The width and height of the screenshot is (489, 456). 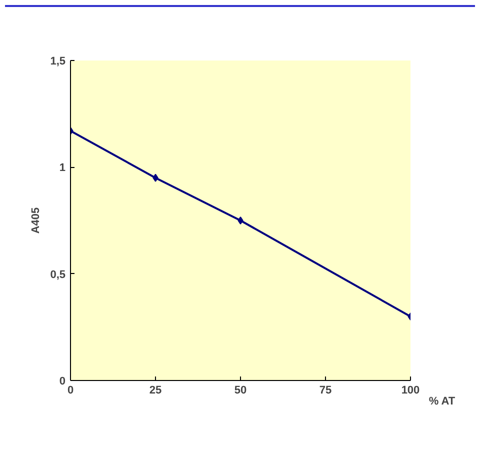 I want to click on x-tick-label: 25, so click(x=155, y=390).